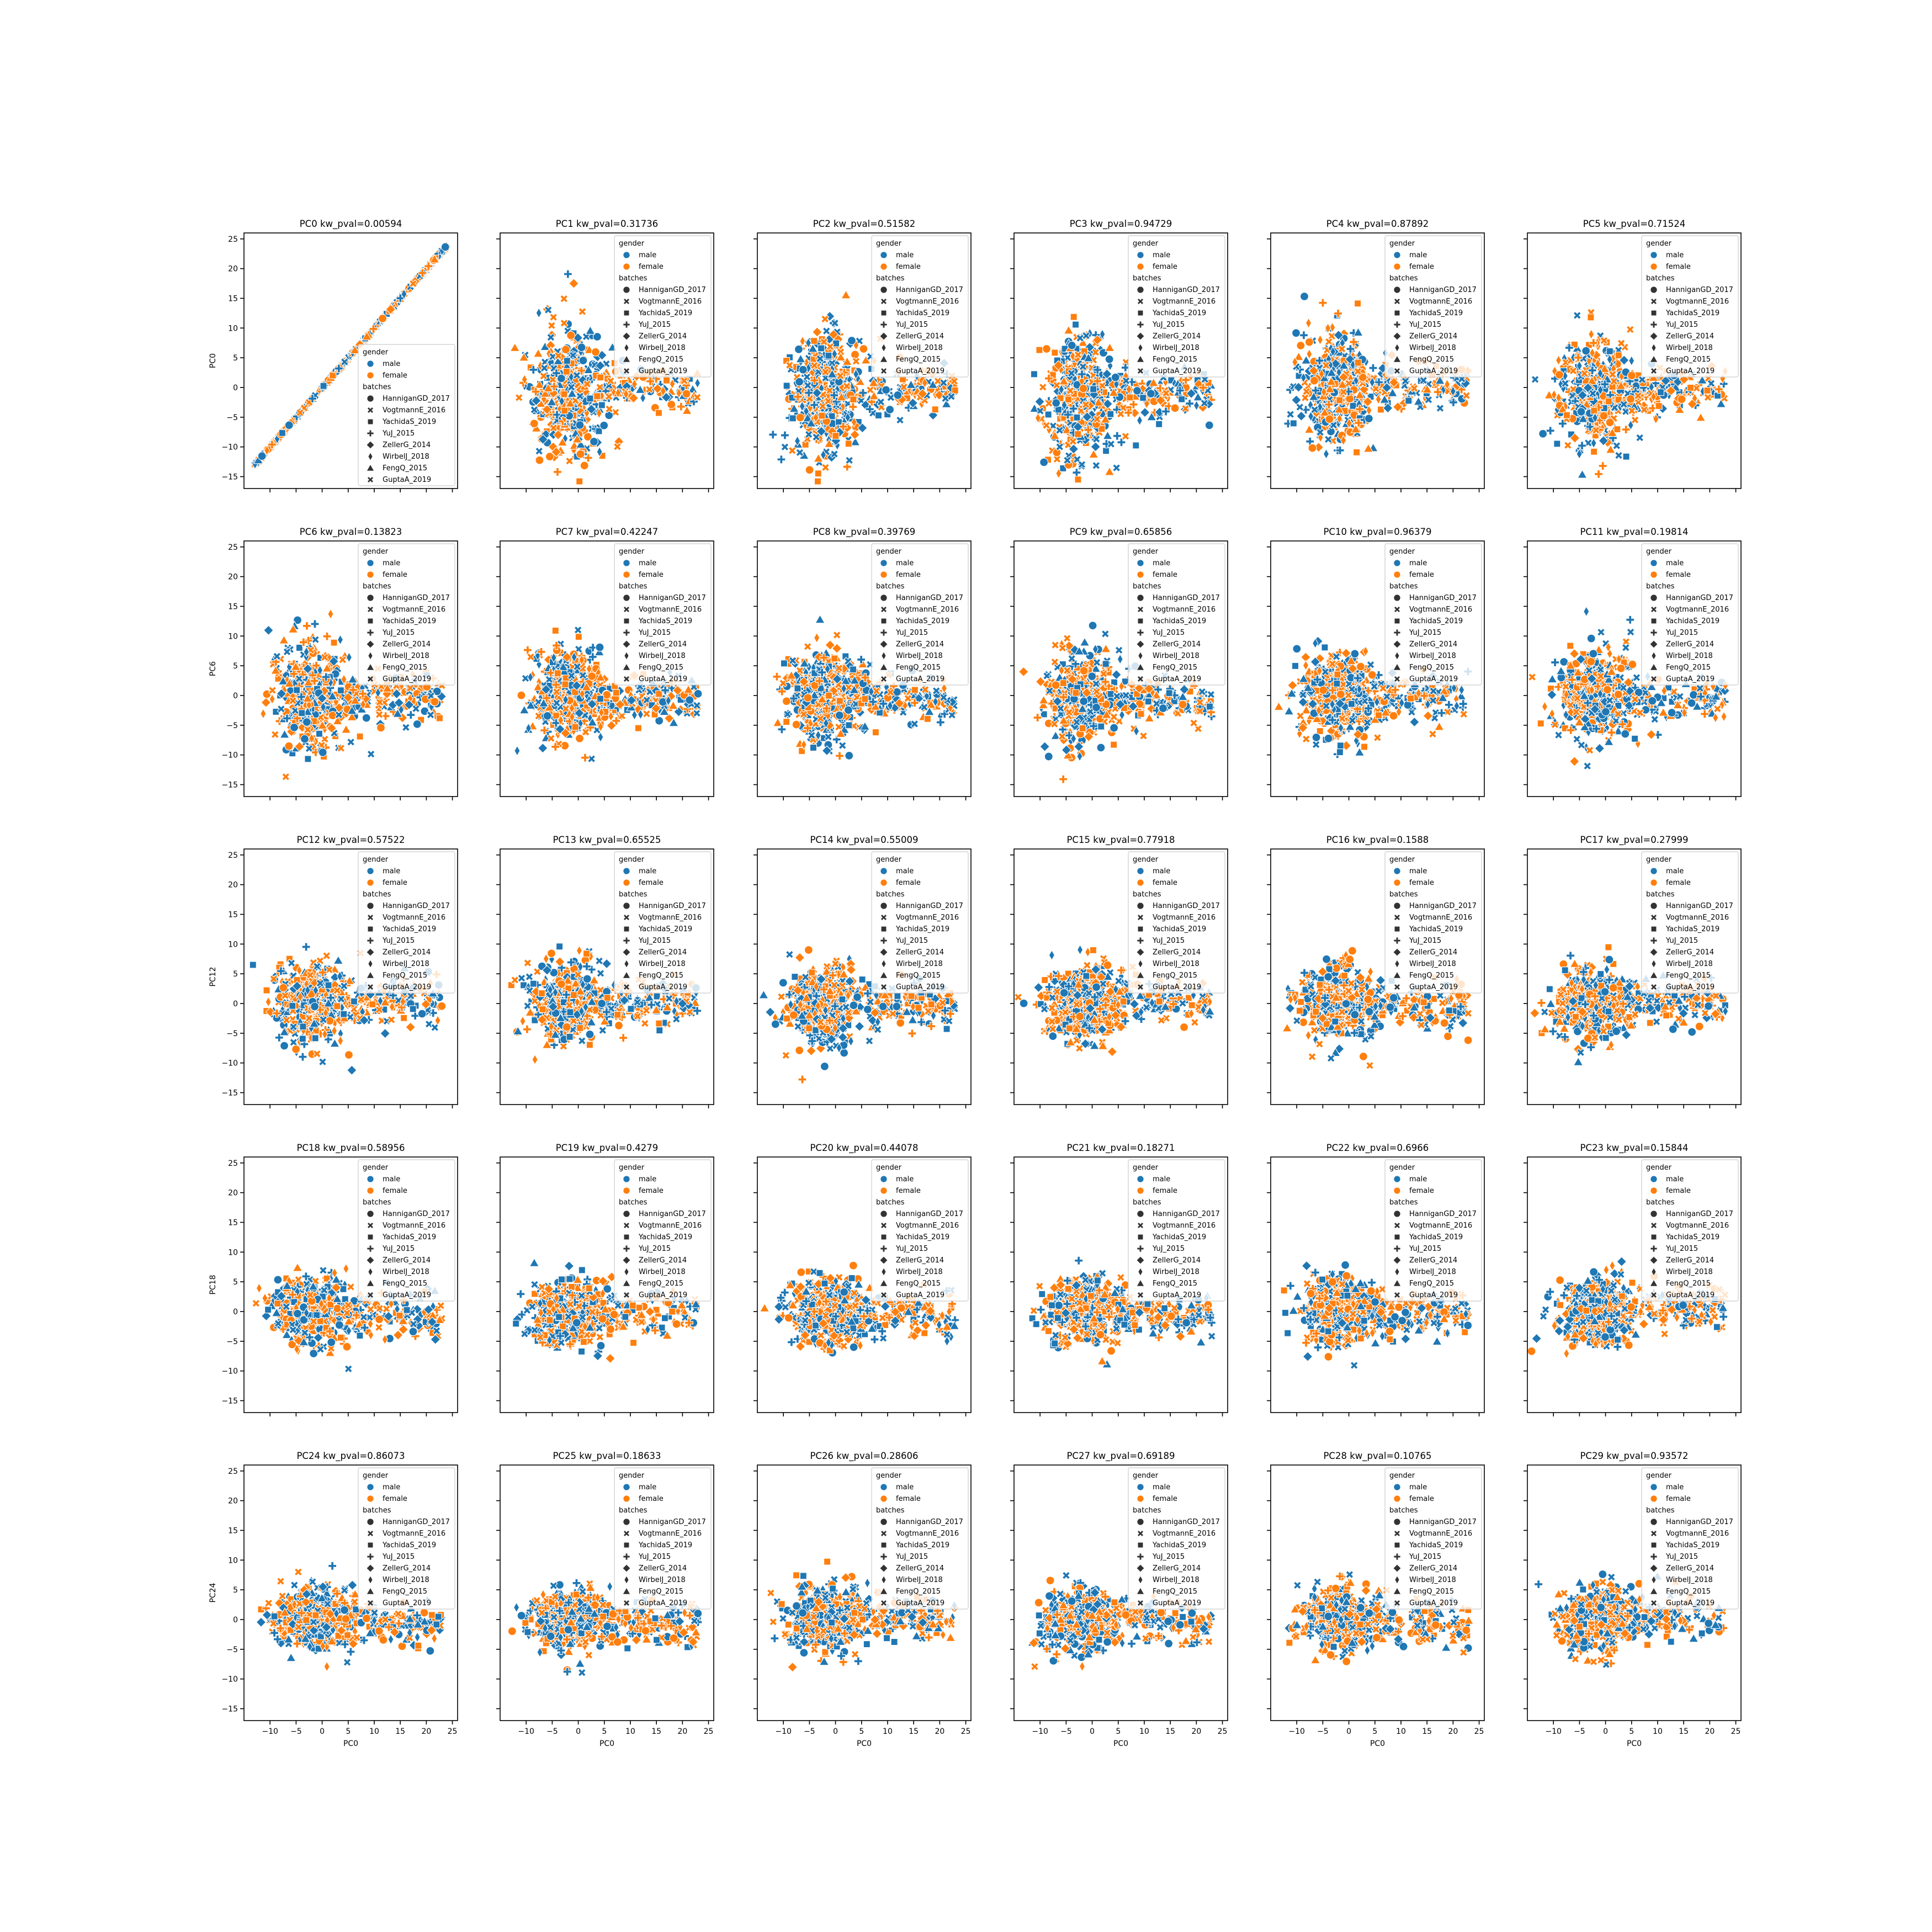  What do you see at coordinates (229, 477) in the screenshot?
I see `y-tick-label: −15` at bounding box center [229, 477].